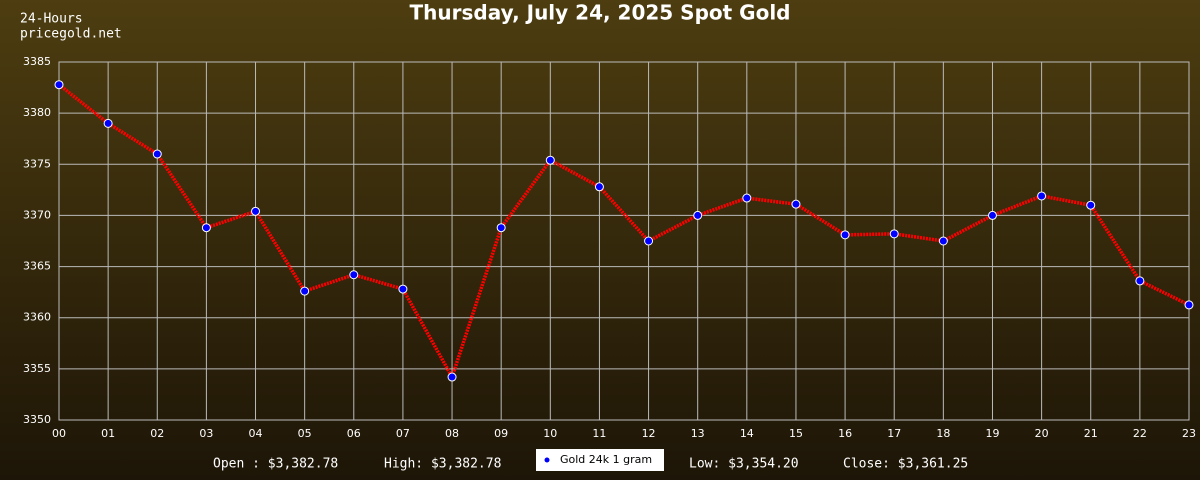 Image resolution: width=1200 pixels, height=480 pixels. Describe the element at coordinates (894, 433) in the screenshot. I see `x-tick-label: 17` at that location.